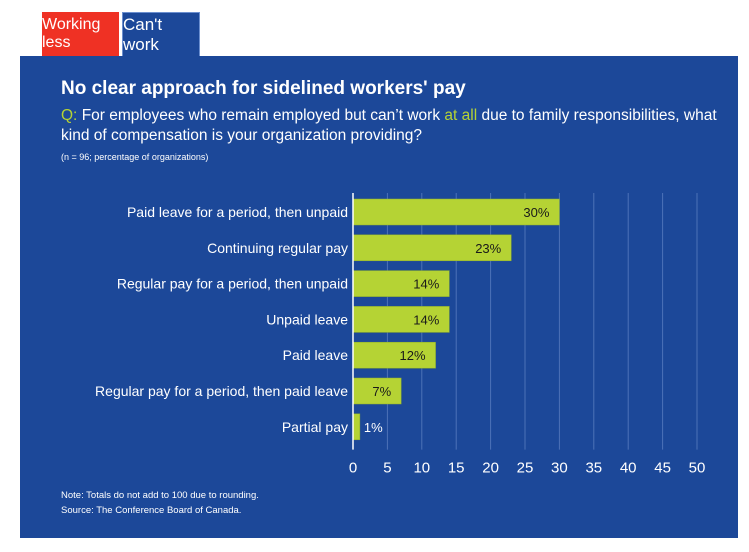 The image size is (749, 552). What do you see at coordinates (421, 468) in the screenshot?
I see `x-tick-label: 10` at bounding box center [421, 468].